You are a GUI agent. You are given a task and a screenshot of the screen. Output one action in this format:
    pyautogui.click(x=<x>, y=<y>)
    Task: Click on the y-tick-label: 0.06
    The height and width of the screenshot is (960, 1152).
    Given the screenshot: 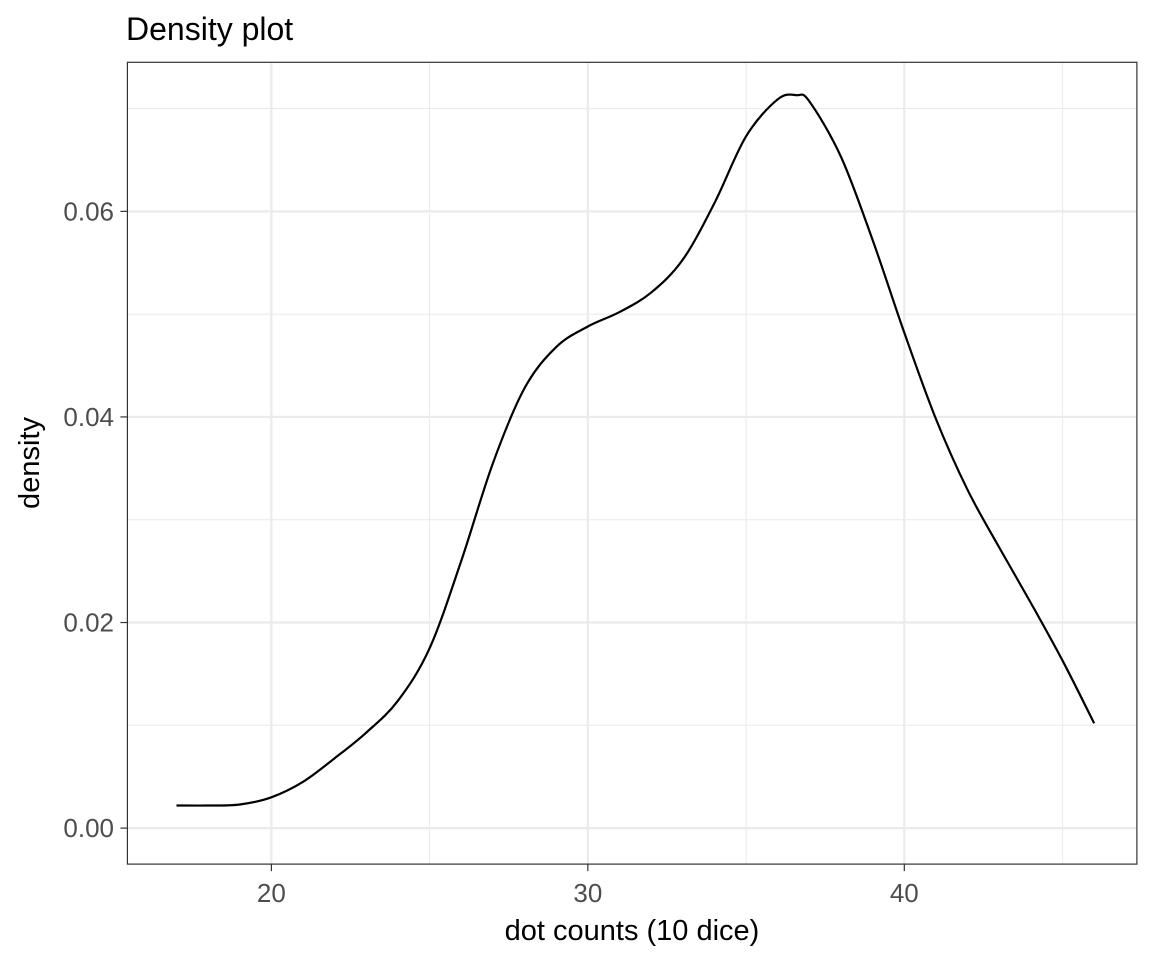 What is the action you would take?
    pyautogui.click(x=88, y=211)
    